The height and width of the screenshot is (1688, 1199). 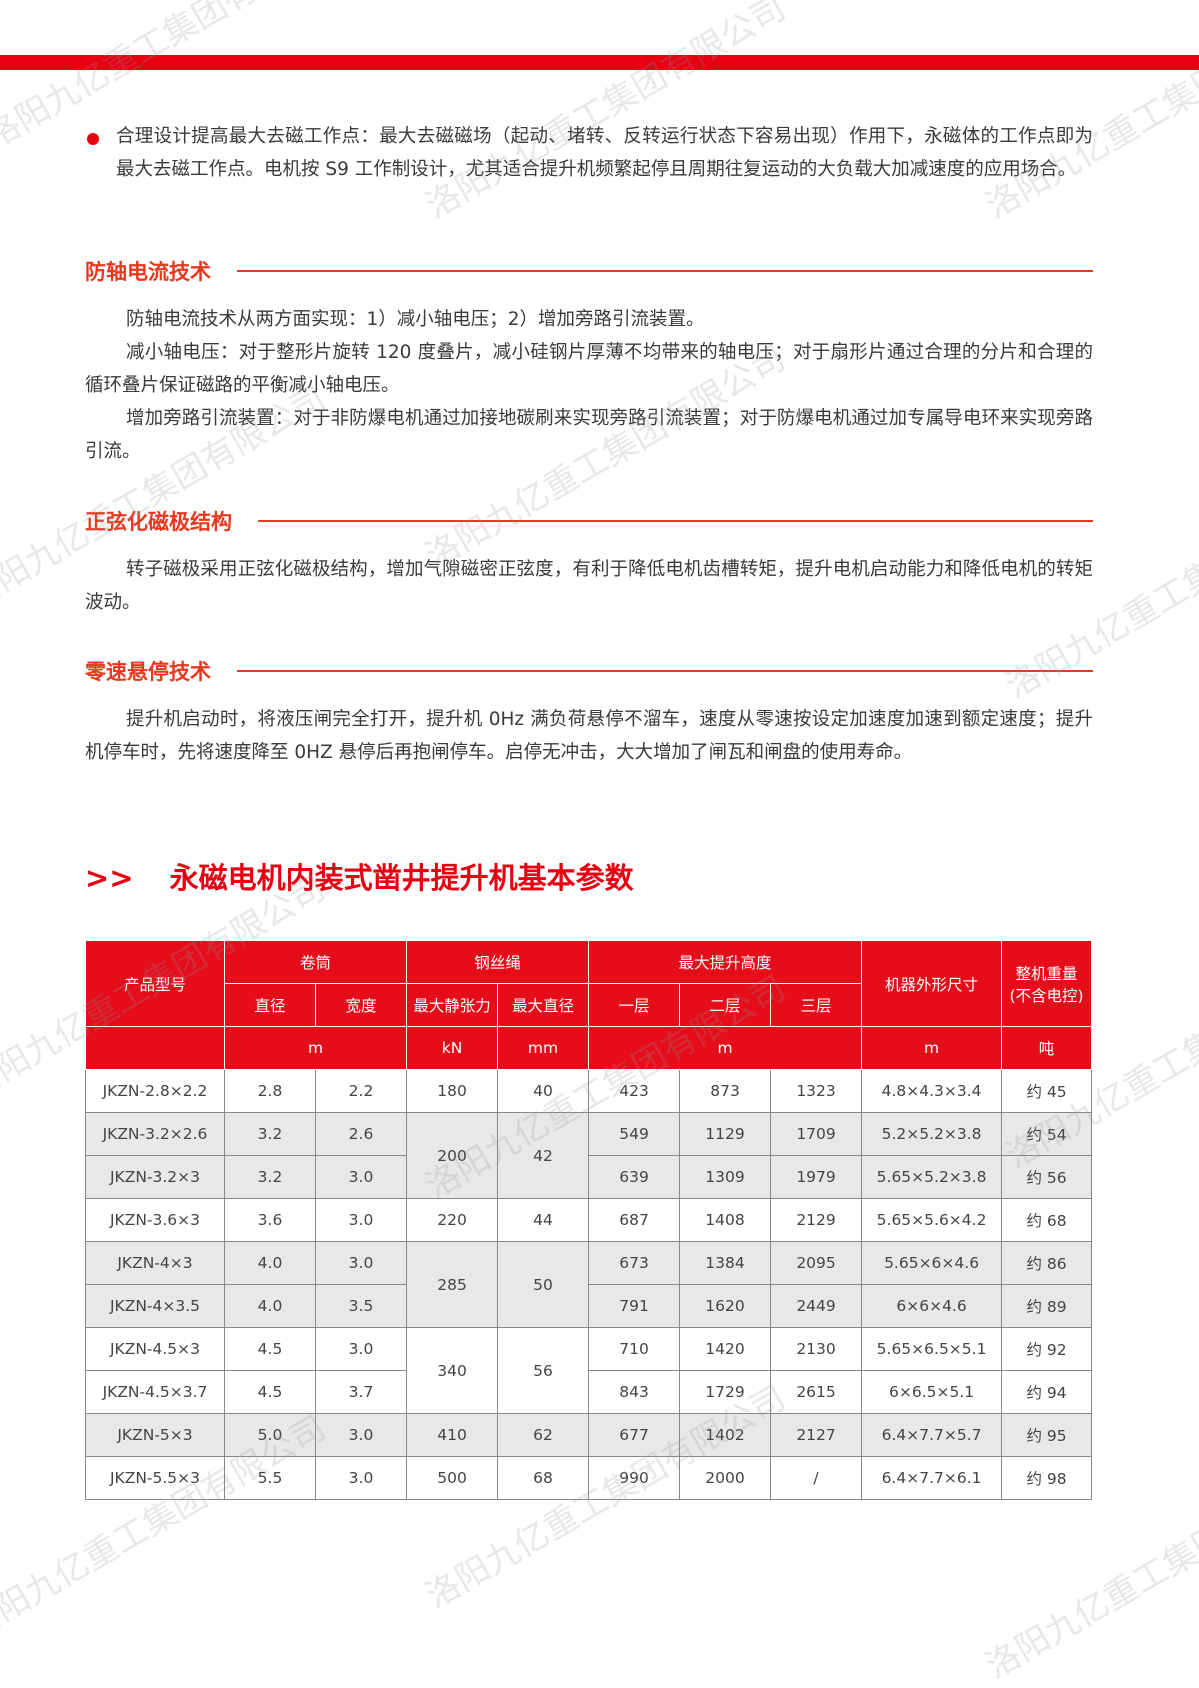 What do you see at coordinates (155, 1306) in the screenshot?
I see `cell-model: JKZN-4×3.5` at bounding box center [155, 1306].